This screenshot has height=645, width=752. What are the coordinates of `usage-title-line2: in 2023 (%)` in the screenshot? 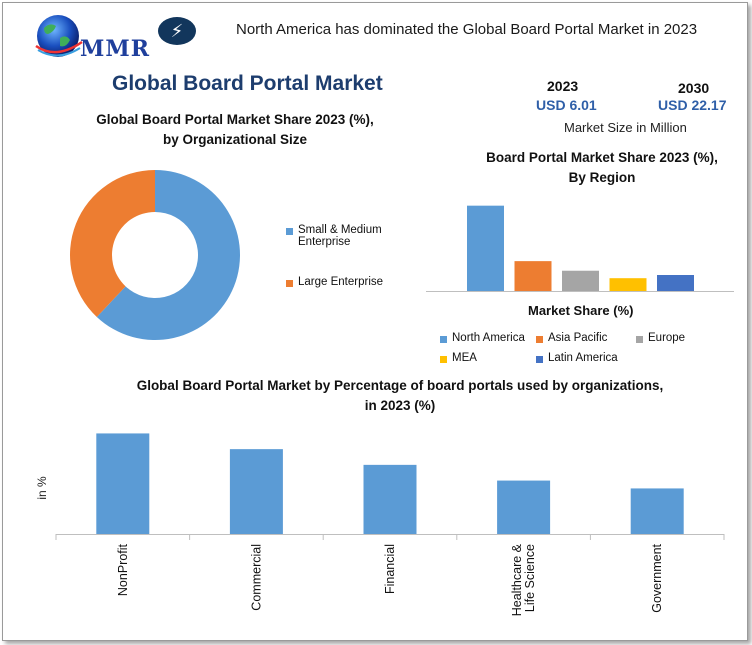 It's located at (400, 405).